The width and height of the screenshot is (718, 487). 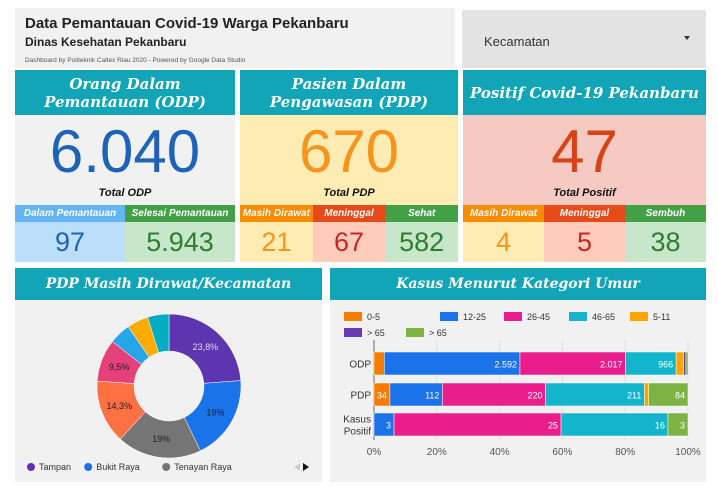 I want to click on sub-stat: Dalam Pemantauan 97, so click(x=70, y=233).